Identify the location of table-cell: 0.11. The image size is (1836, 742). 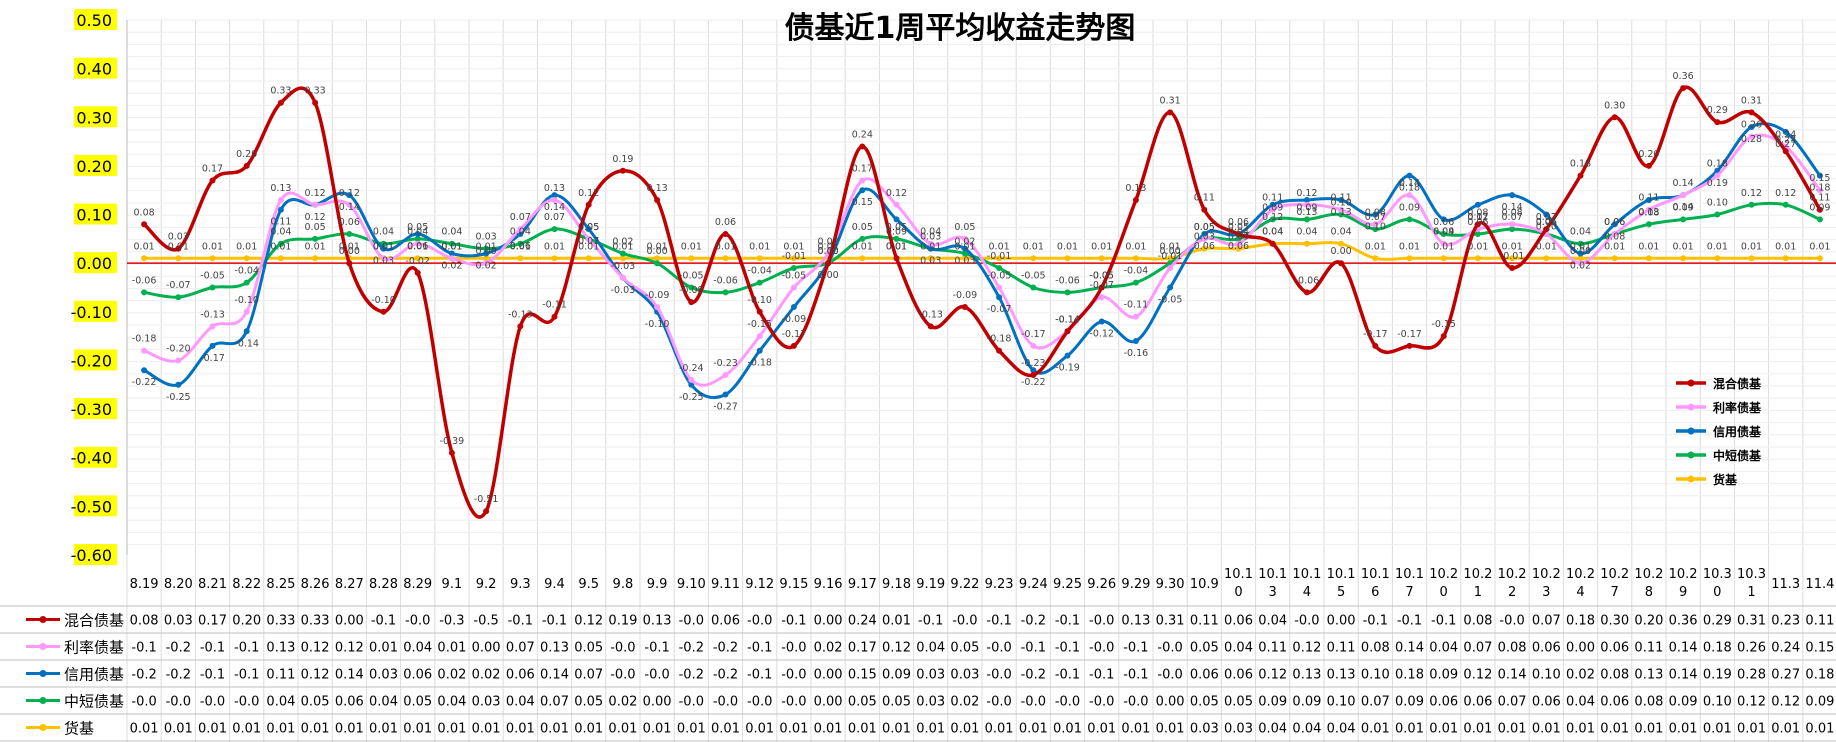
(280, 675).